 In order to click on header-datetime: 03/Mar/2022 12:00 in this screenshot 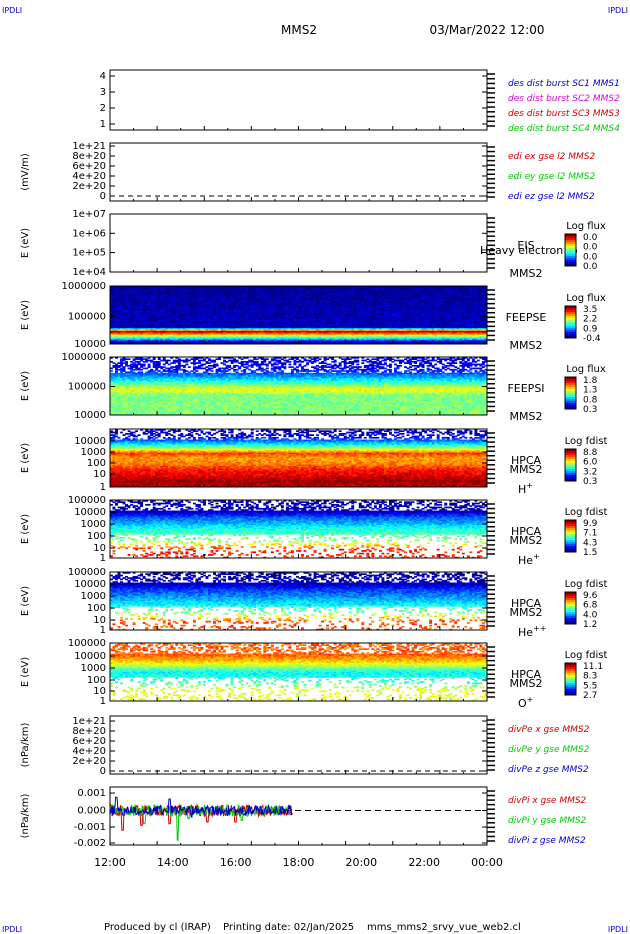, I will do `click(487, 30)`.